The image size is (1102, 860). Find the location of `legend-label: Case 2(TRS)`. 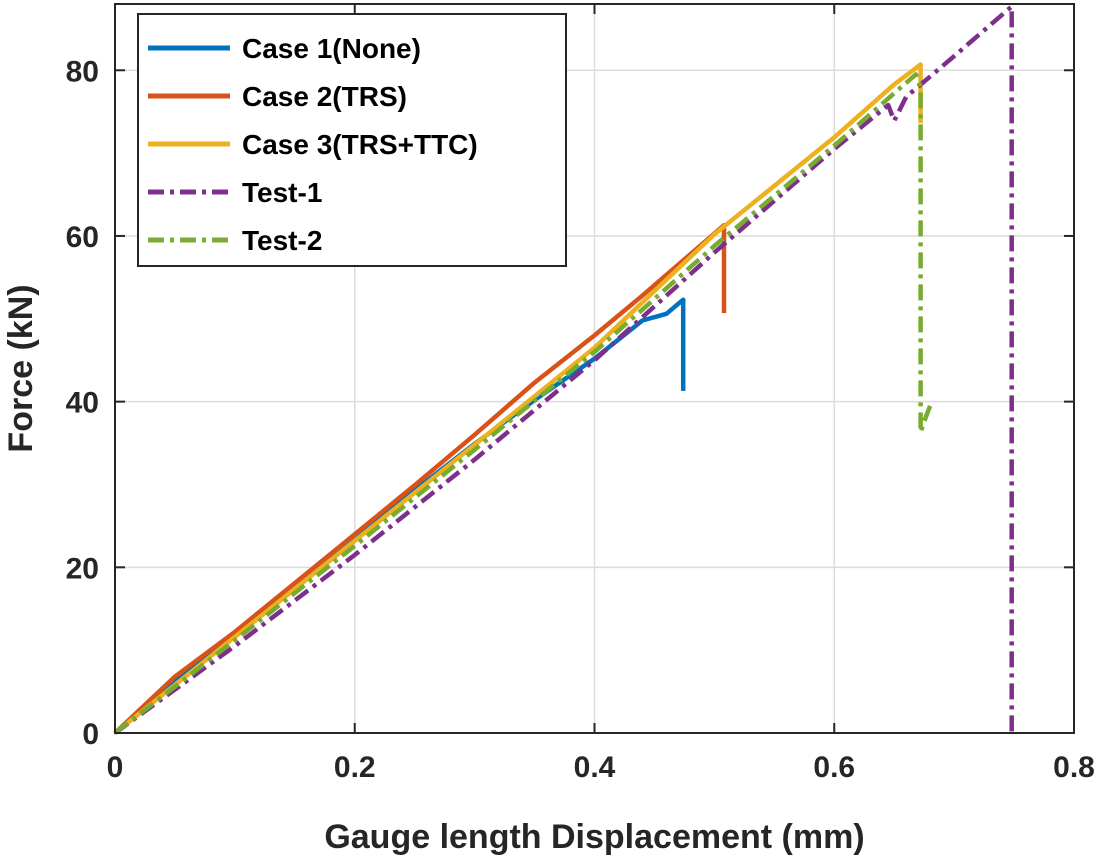

legend-label: Case 2(TRS) is located at coordinates (324, 96).